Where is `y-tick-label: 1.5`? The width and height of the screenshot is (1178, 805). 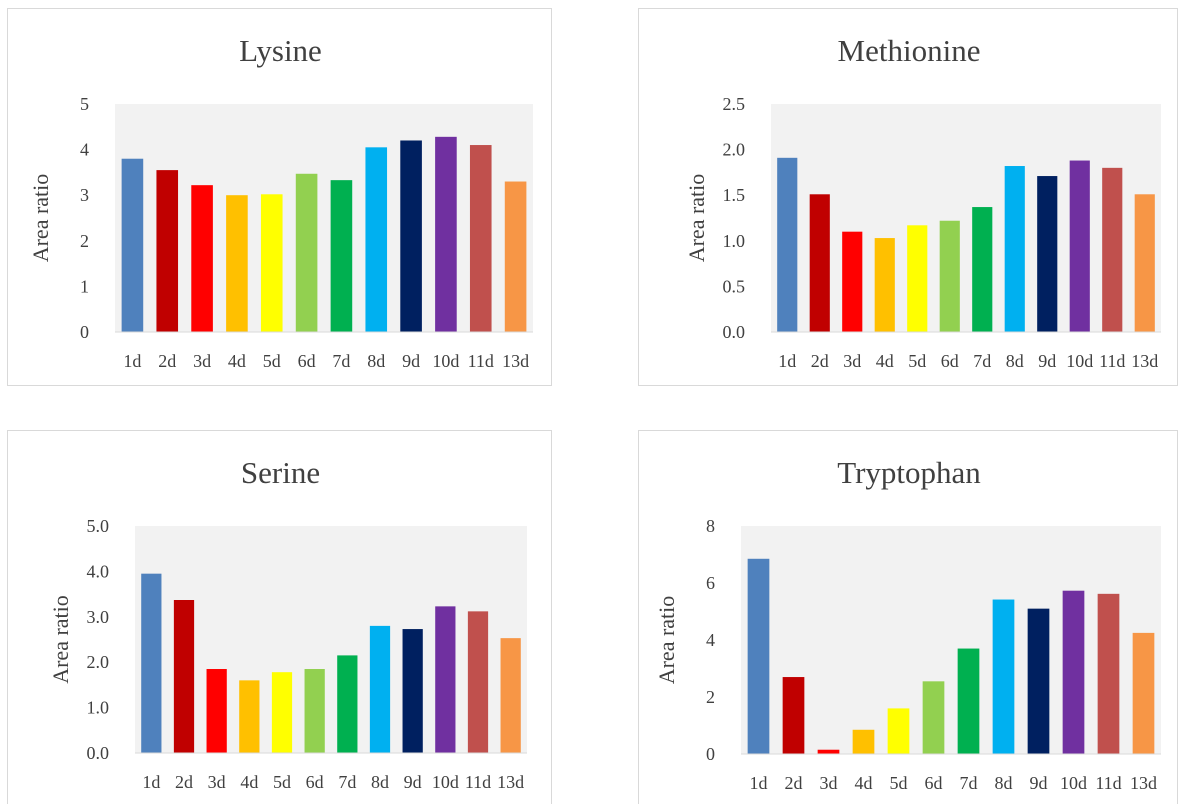
y-tick-label: 1.5 is located at coordinates (734, 195).